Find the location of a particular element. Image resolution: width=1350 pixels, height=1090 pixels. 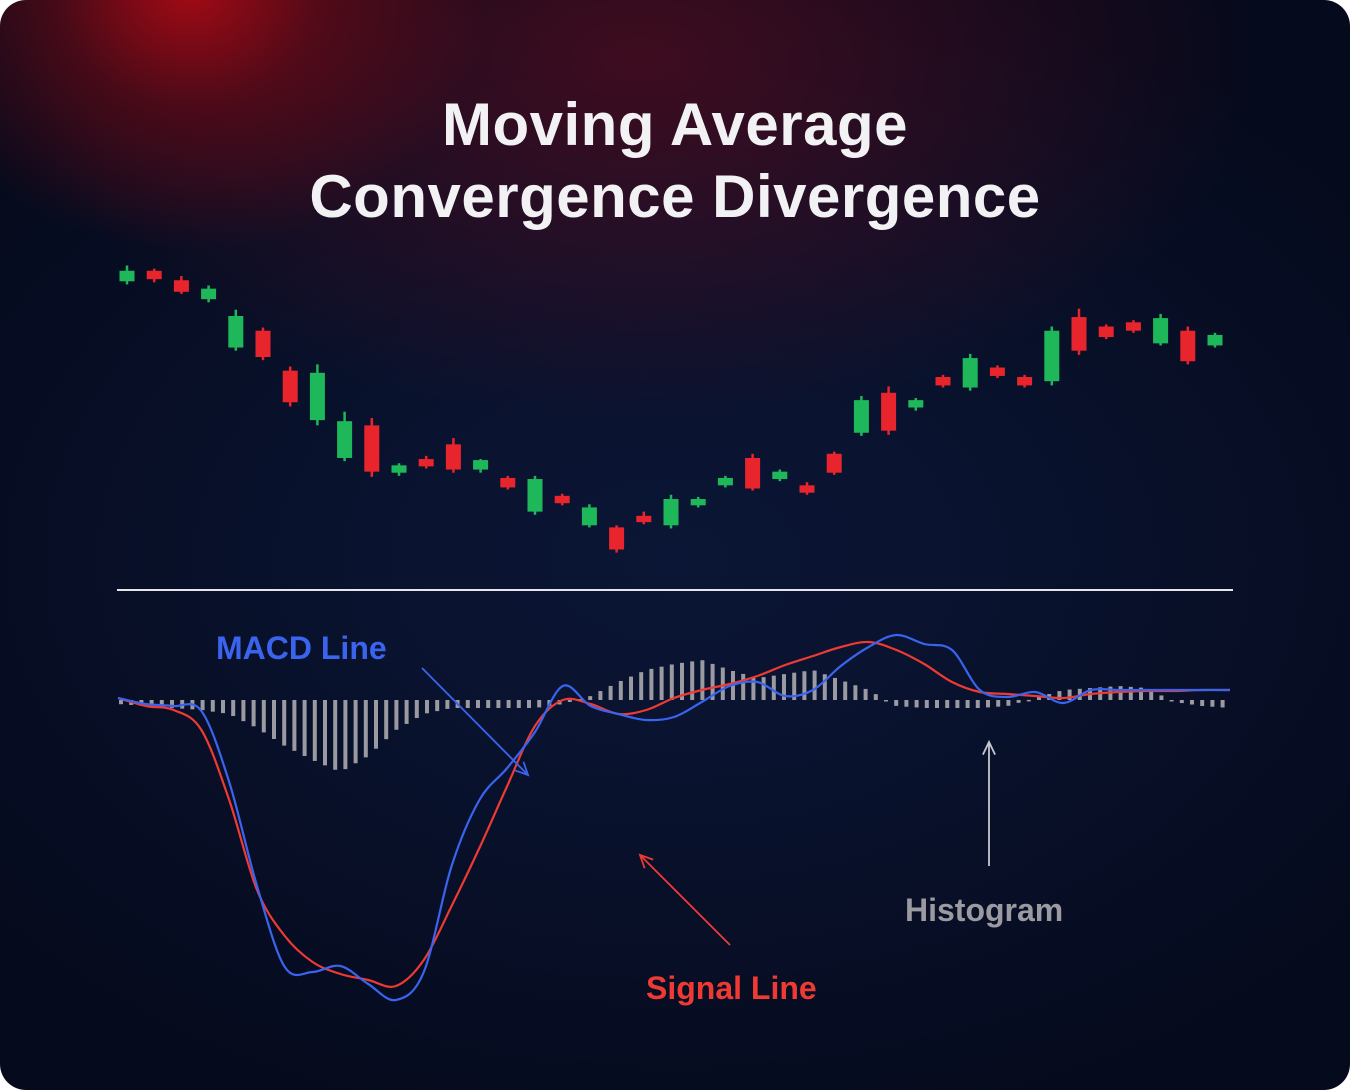

signal-line-label: Signal Line is located at coordinates (731, 988).